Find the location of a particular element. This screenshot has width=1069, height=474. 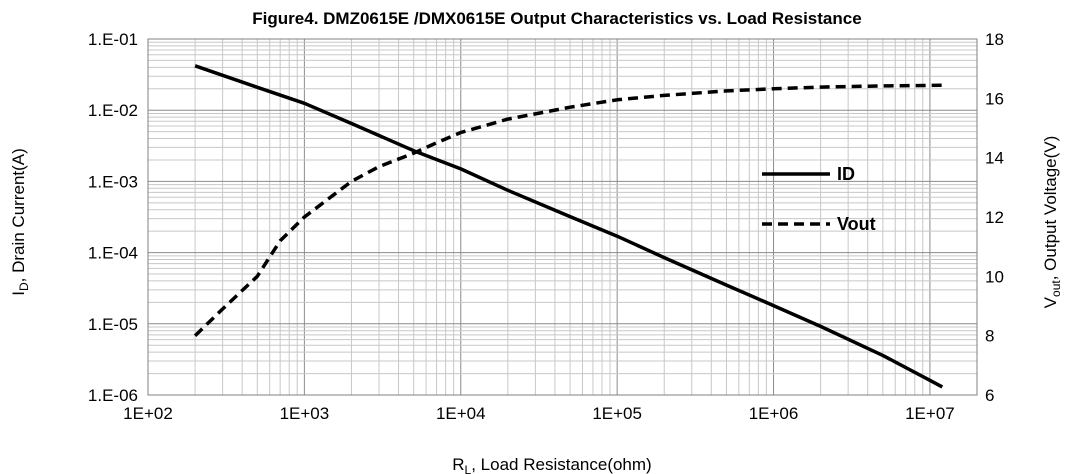

x-tick-label: 1E+03 is located at coordinates (305, 413).